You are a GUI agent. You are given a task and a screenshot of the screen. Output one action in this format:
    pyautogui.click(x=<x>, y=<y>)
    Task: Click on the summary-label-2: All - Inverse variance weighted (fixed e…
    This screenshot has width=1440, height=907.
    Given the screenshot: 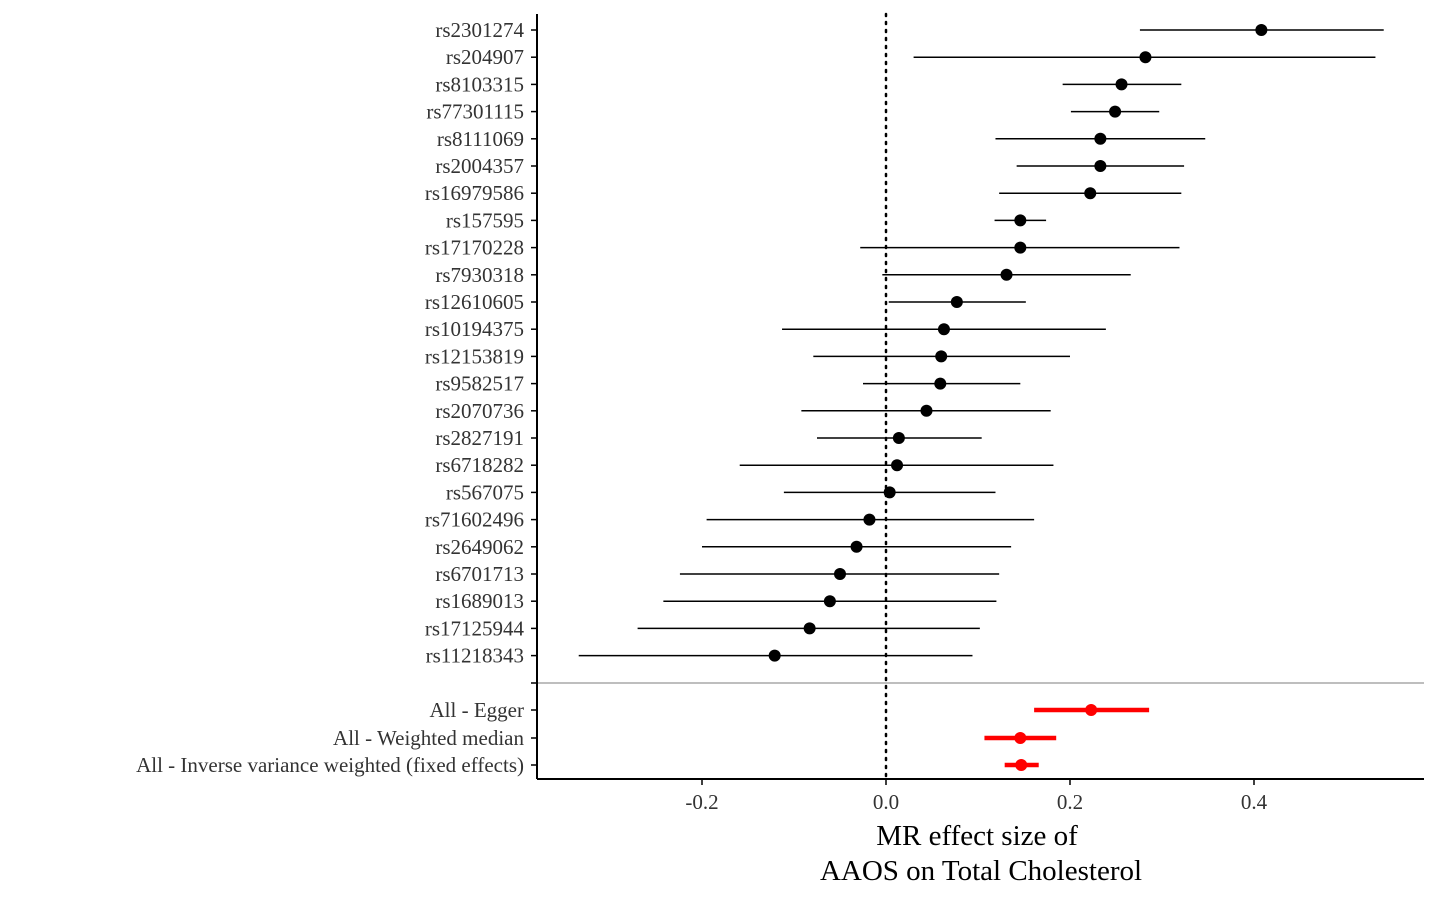 What is the action you would take?
    pyautogui.click(x=330, y=765)
    